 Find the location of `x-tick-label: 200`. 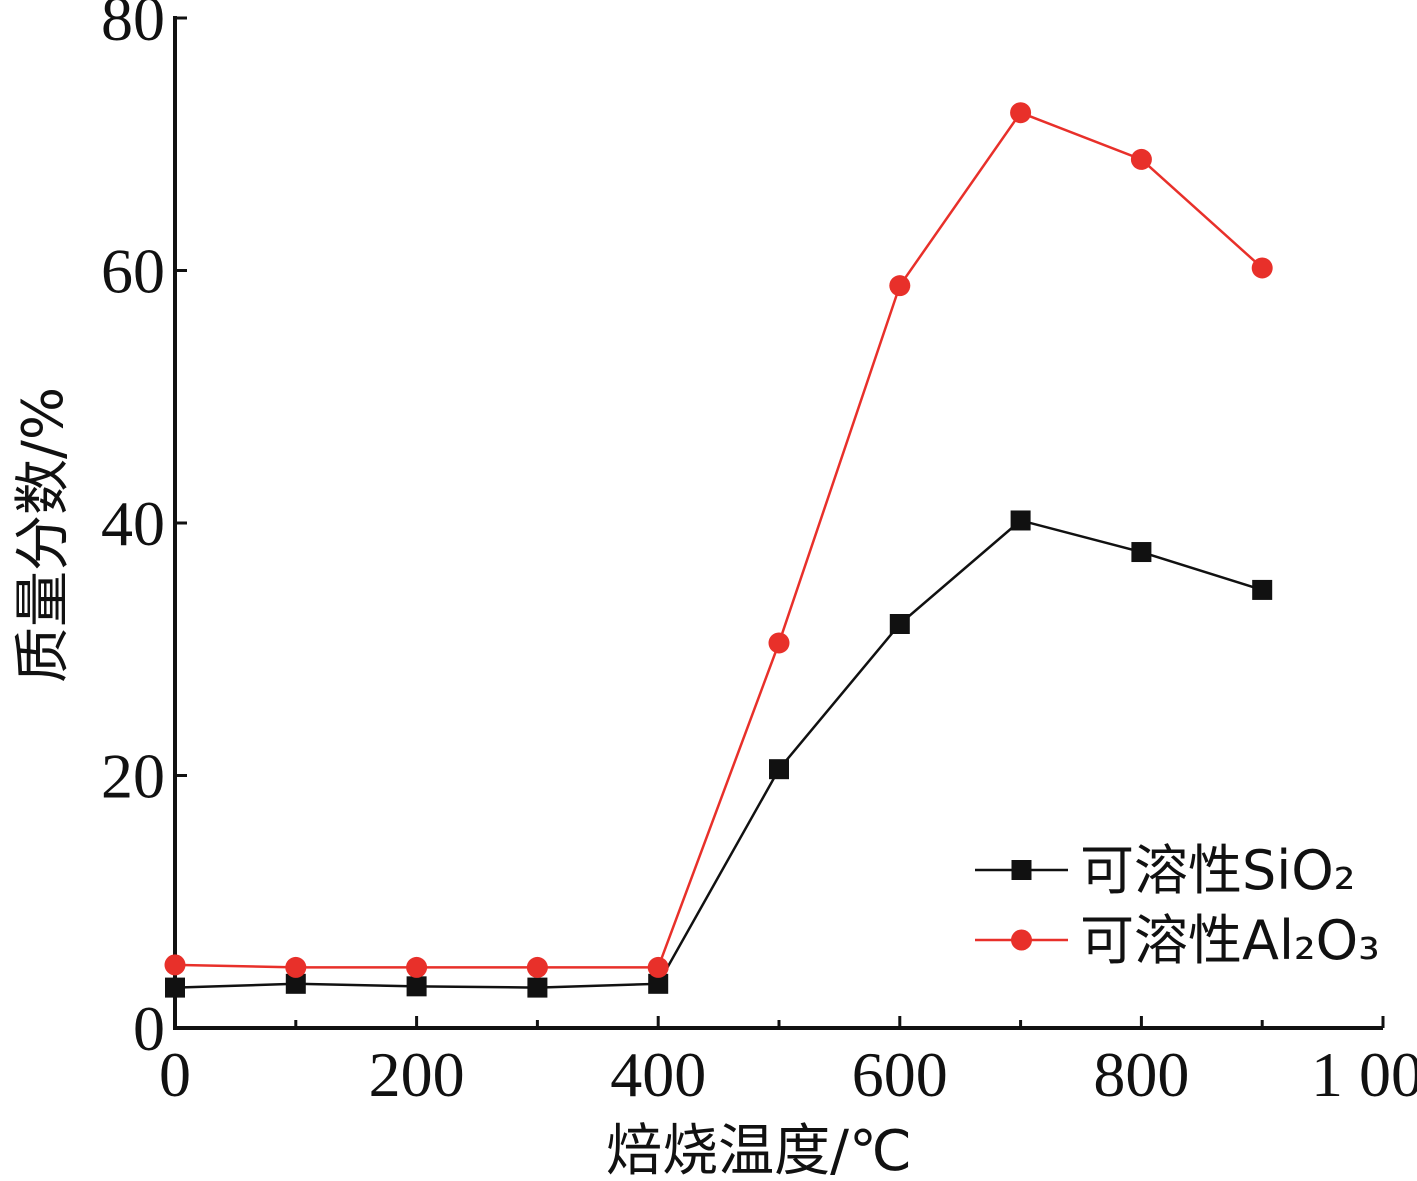

x-tick-label: 200 is located at coordinates (417, 1074).